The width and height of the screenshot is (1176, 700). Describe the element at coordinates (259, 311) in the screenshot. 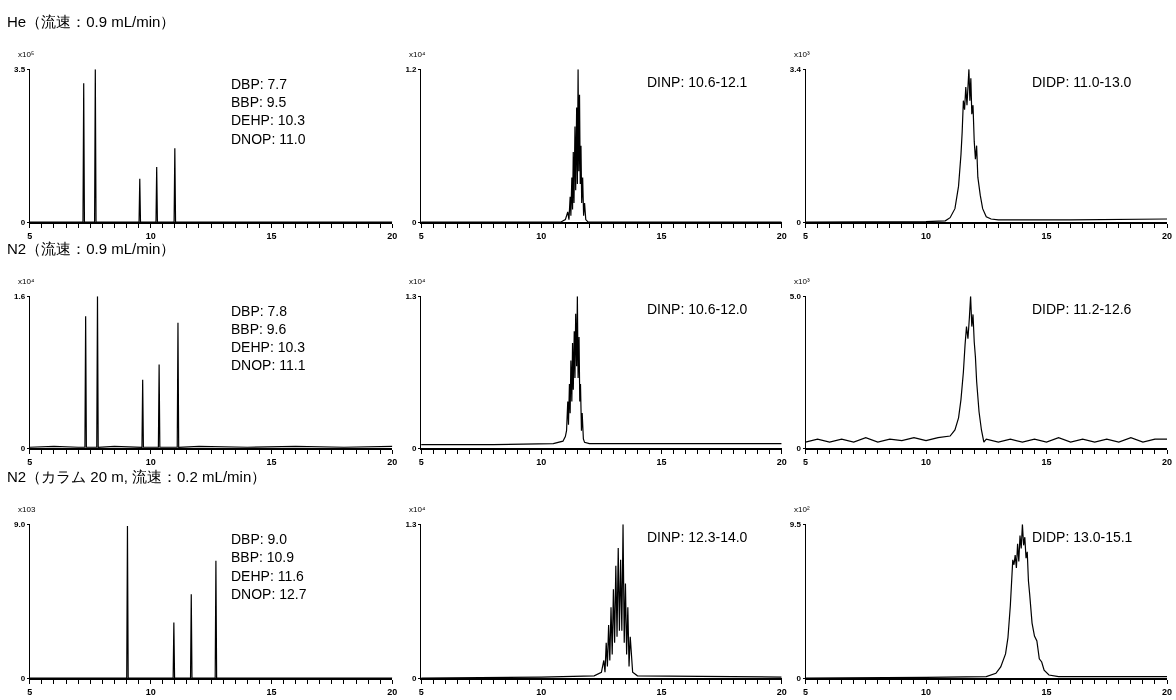

I see `annotation: DBP: 7.8` at that location.